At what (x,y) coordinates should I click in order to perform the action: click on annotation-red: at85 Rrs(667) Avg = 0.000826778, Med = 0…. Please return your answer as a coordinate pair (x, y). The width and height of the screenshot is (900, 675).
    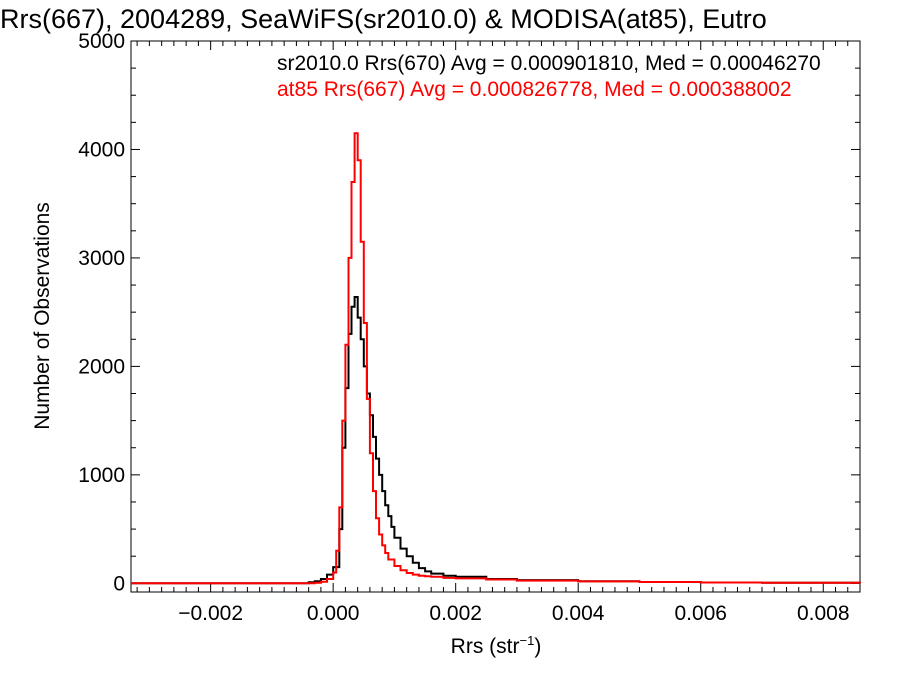
    Looking at the image, I should click on (534, 89).